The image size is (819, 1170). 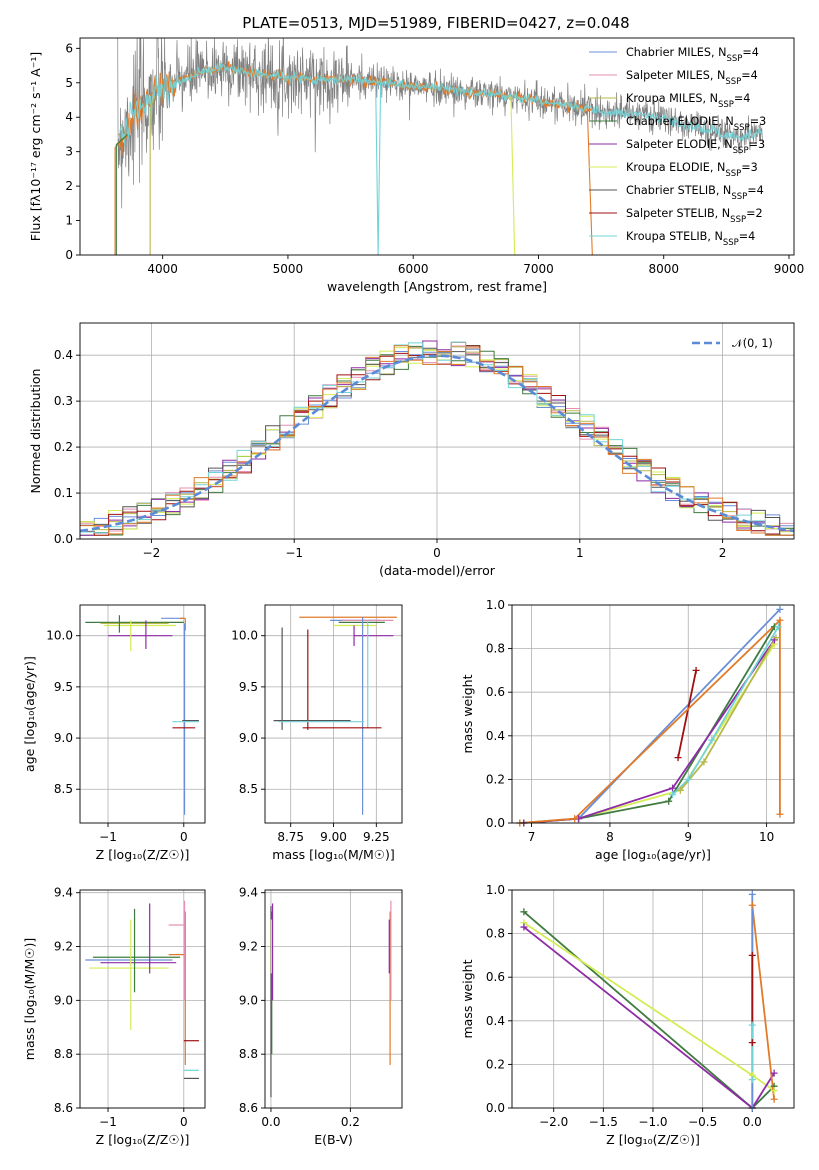 I want to click on y-tick-label: 1.0, so click(x=495, y=890).